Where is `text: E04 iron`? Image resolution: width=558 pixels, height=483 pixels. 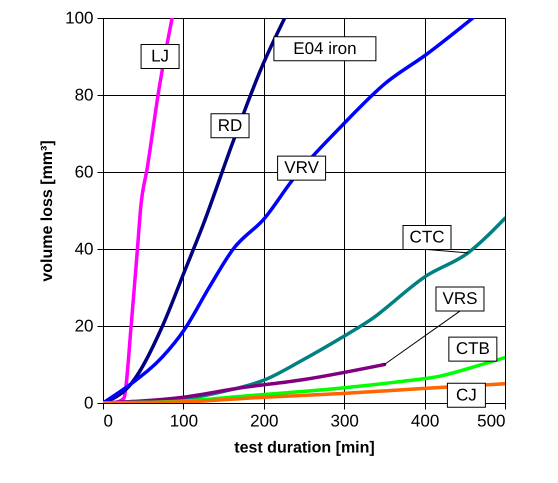
text: E04 iron is located at coordinates (325, 48).